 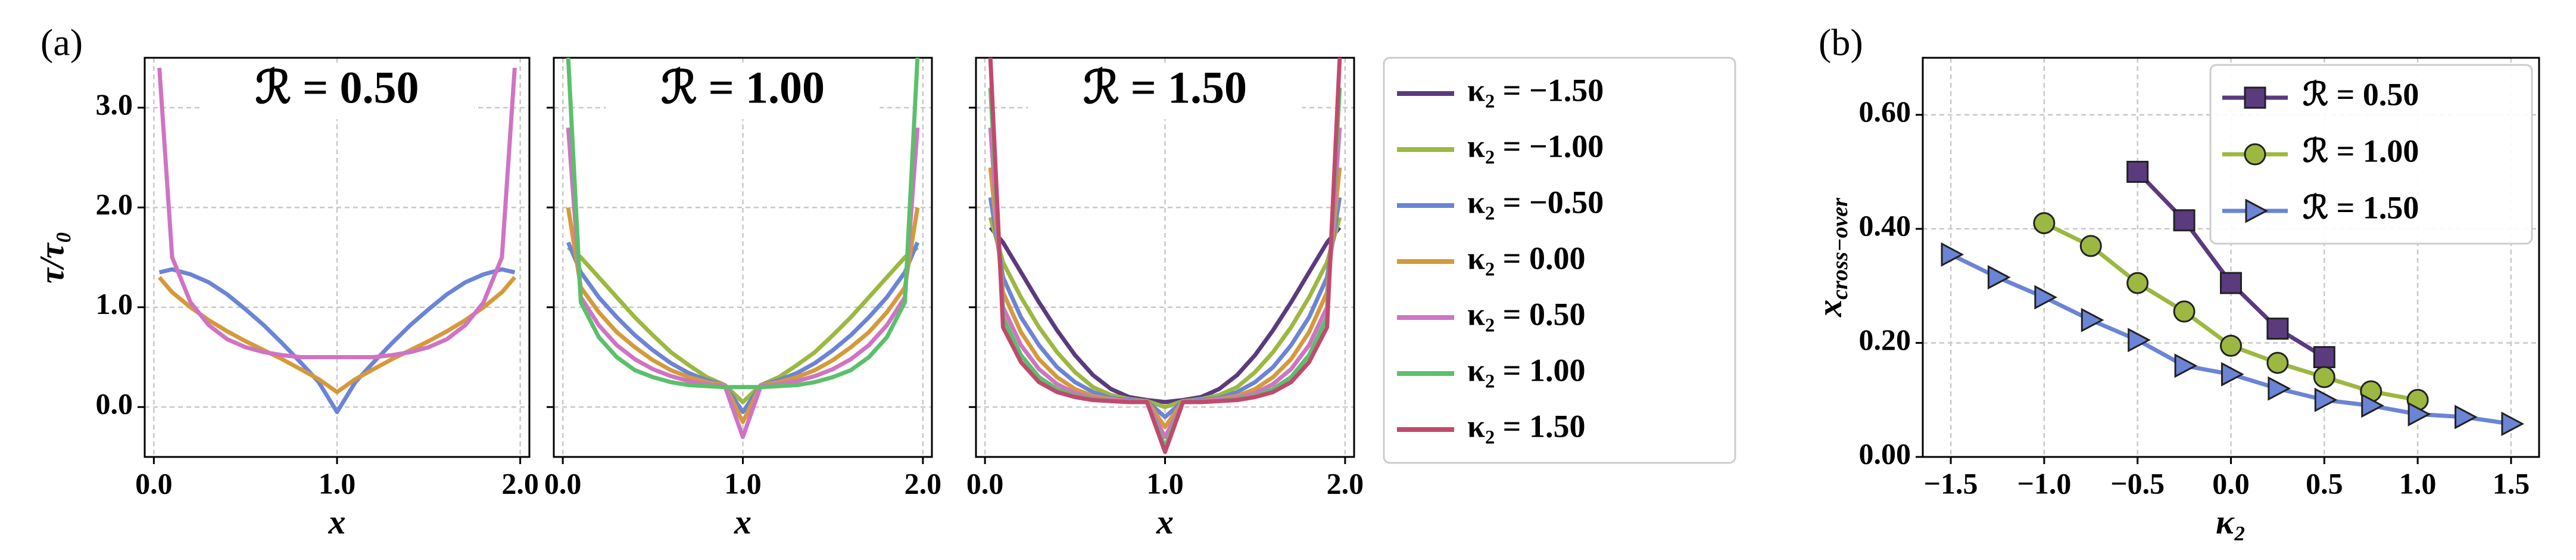 What do you see at coordinates (115, 404) in the screenshot?
I see `y-tick-label: 0.0` at bounding box center [115, 404].